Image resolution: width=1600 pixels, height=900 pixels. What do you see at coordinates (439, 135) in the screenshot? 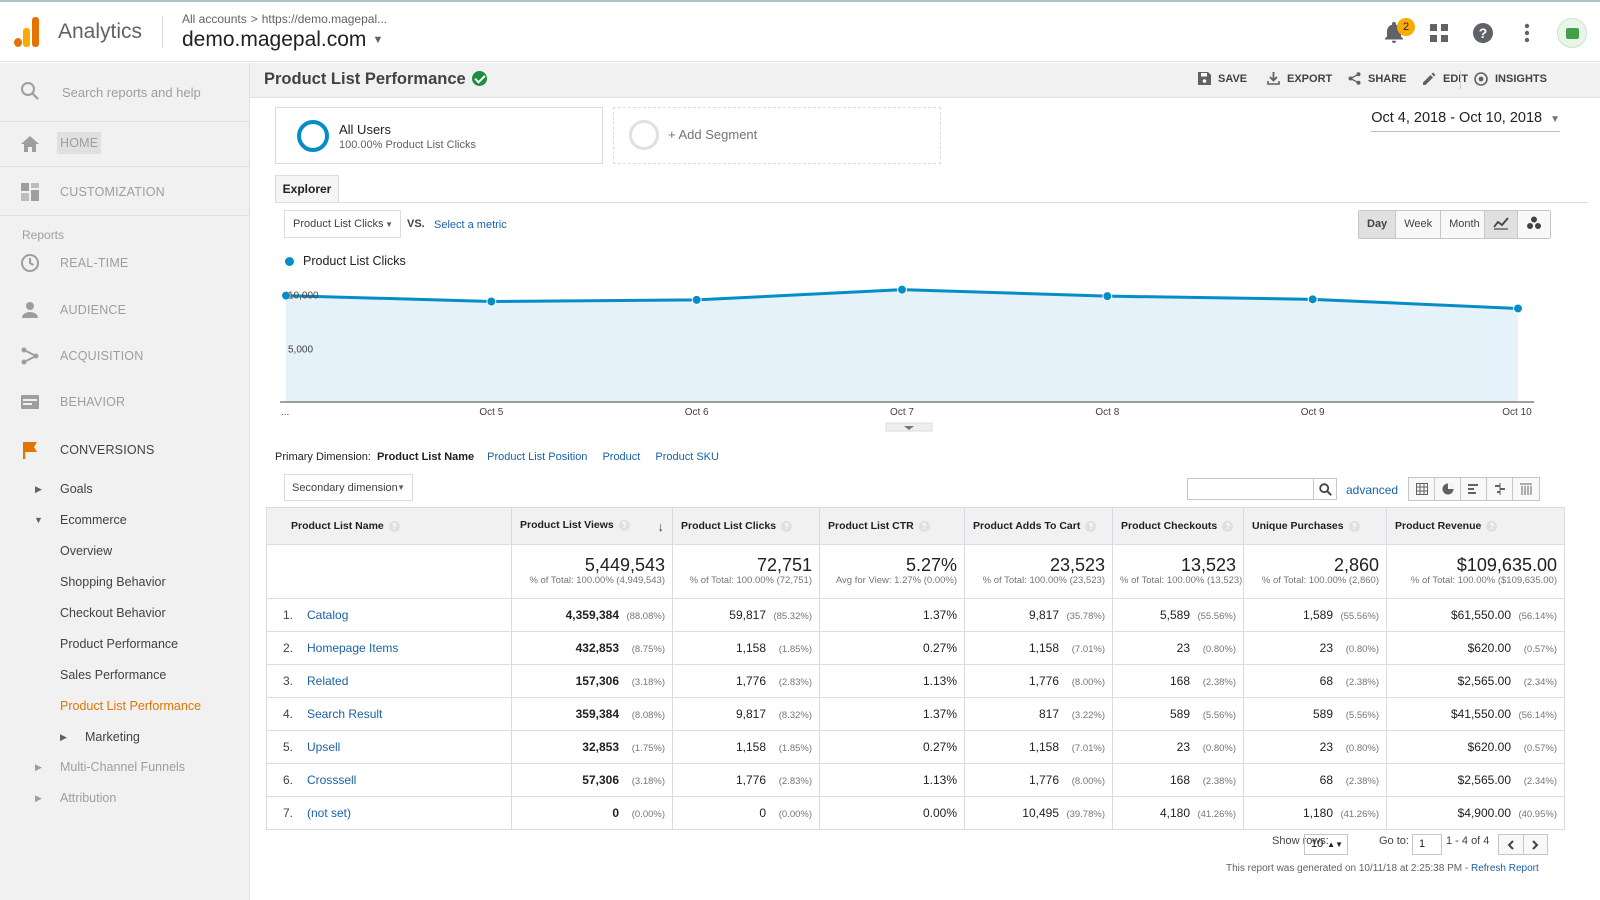
I see `segment-all-users: All Users 100.00% Product List Clicks` at bounding box center [439, 135].